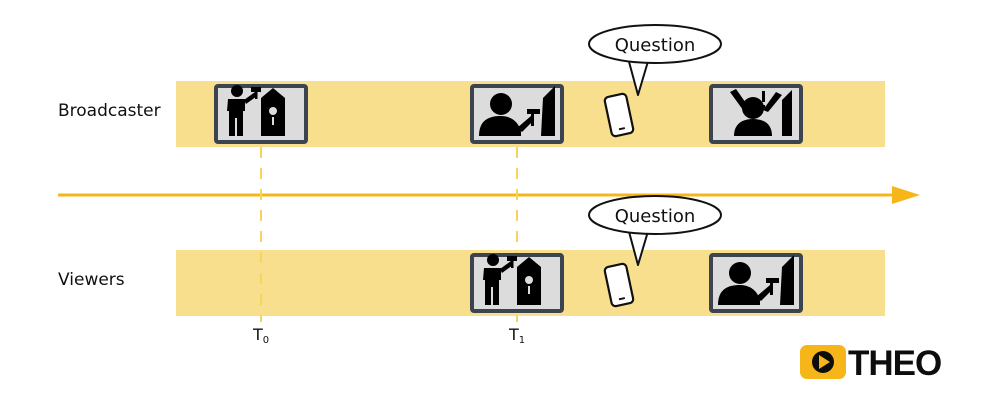  Describe the element at coordinates (655, 230) in the screenshot. I see `viewers-question-bubble: Question` at that location.